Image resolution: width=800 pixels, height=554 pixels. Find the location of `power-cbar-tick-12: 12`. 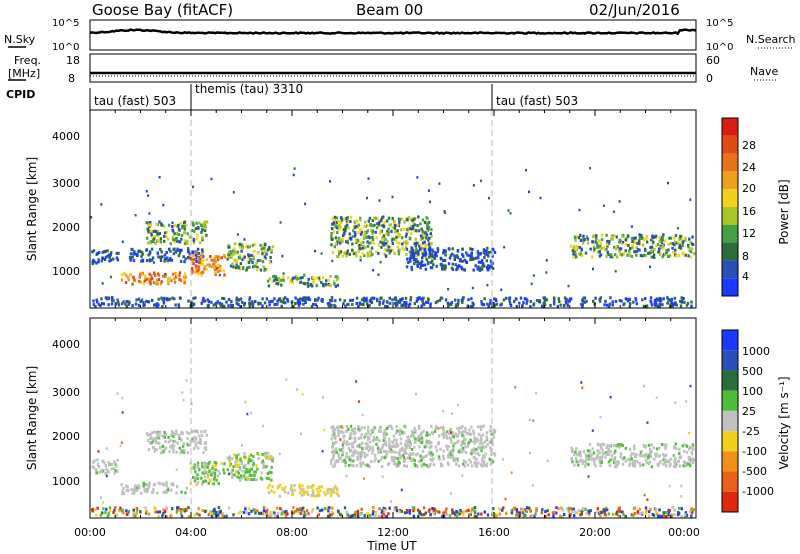

power-cbar-tick-12: 12 is located at coordinates (749, 233).